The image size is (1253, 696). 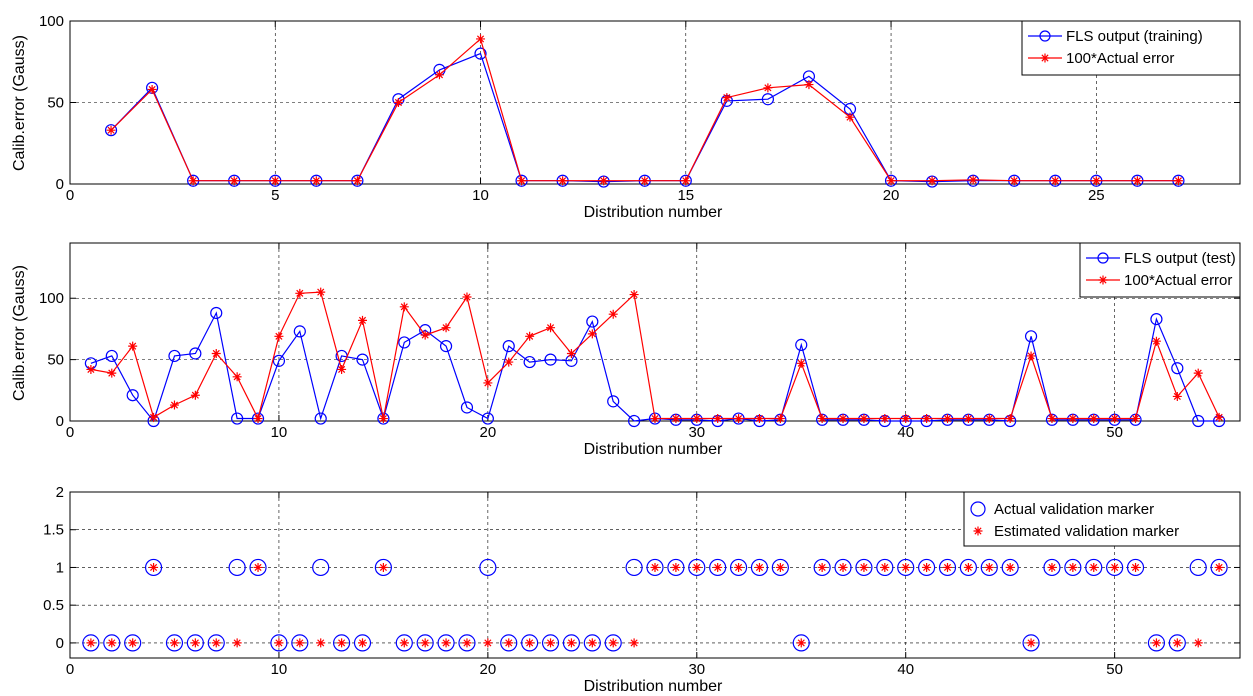 I want to click on y-tick-label: 100, so click(x=51, y=21).